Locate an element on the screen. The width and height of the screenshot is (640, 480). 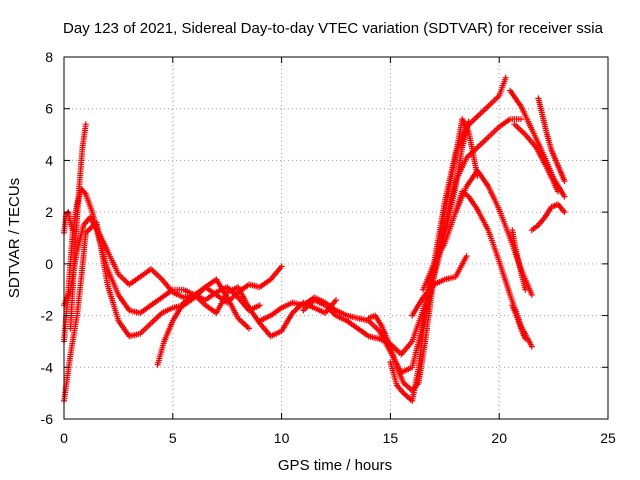
series-sat-j is located at coordinates (477, 232).